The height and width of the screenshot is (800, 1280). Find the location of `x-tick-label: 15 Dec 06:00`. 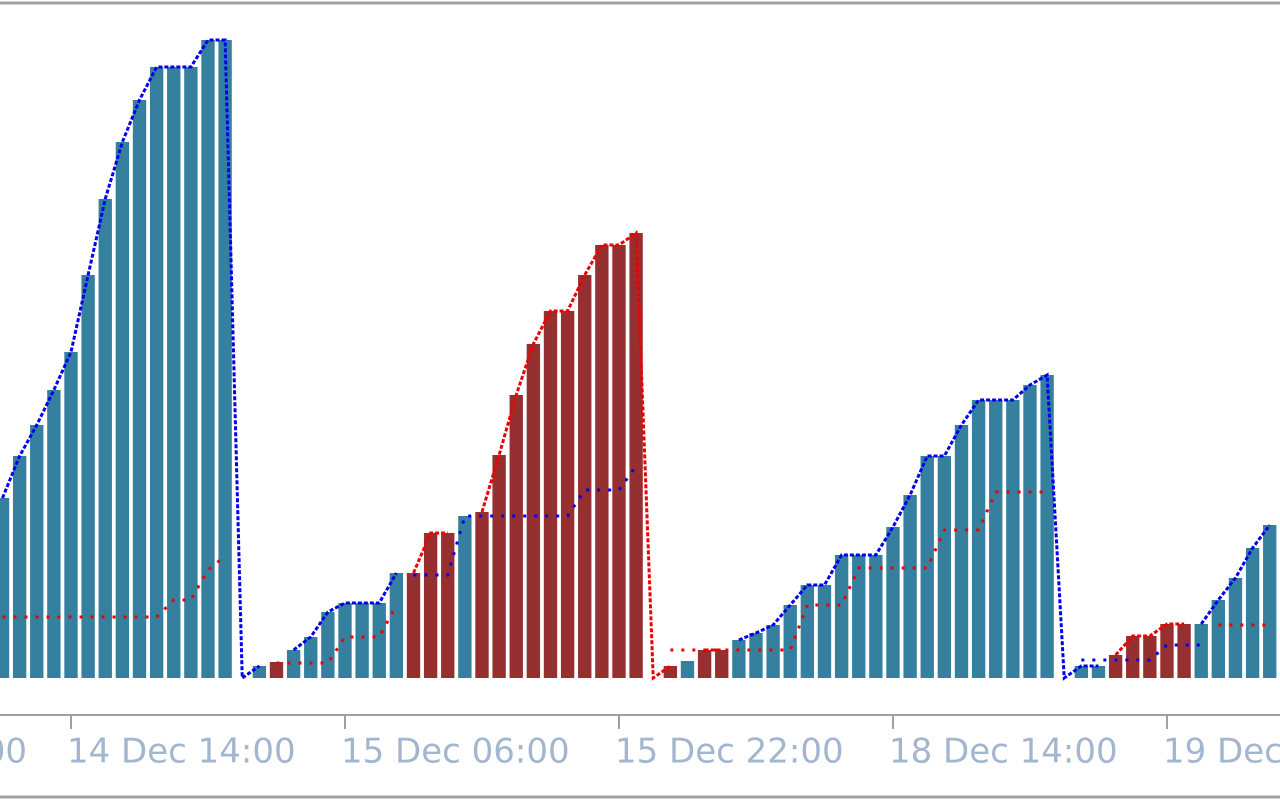

x-tick-label: 15 Dec 06:00 is located at coordinates (455, 752).